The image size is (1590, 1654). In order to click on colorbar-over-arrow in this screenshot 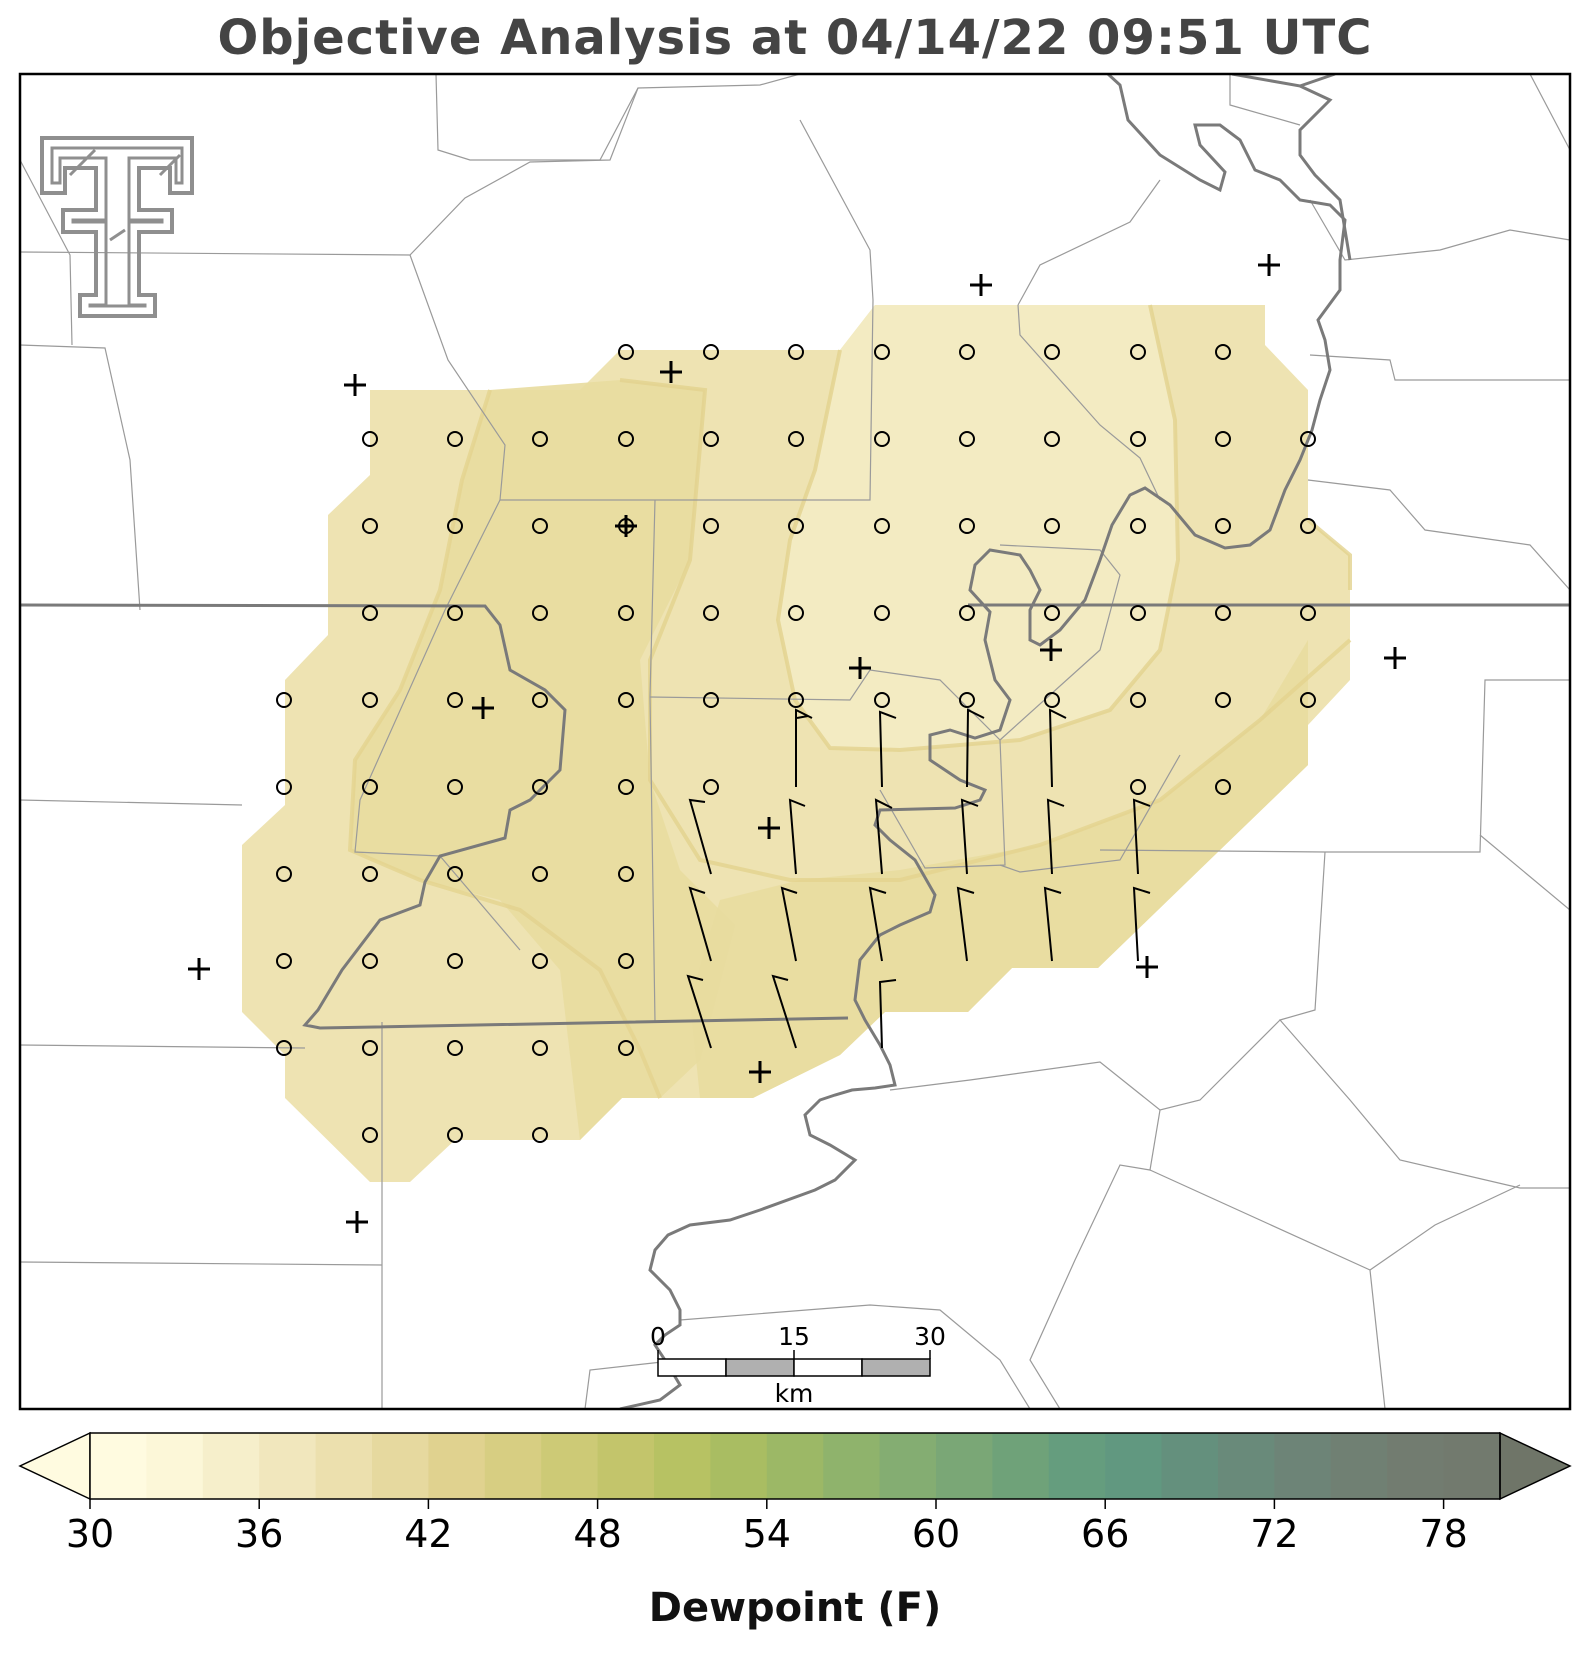, I will do `click(1535, 1466)`.